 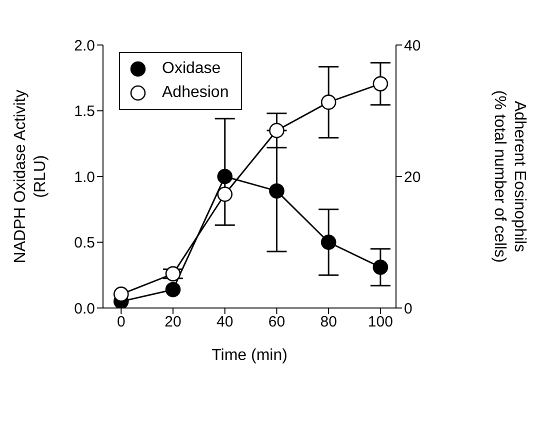 I want to click on legend-label: Adhesion, so click(x=195, y=93).